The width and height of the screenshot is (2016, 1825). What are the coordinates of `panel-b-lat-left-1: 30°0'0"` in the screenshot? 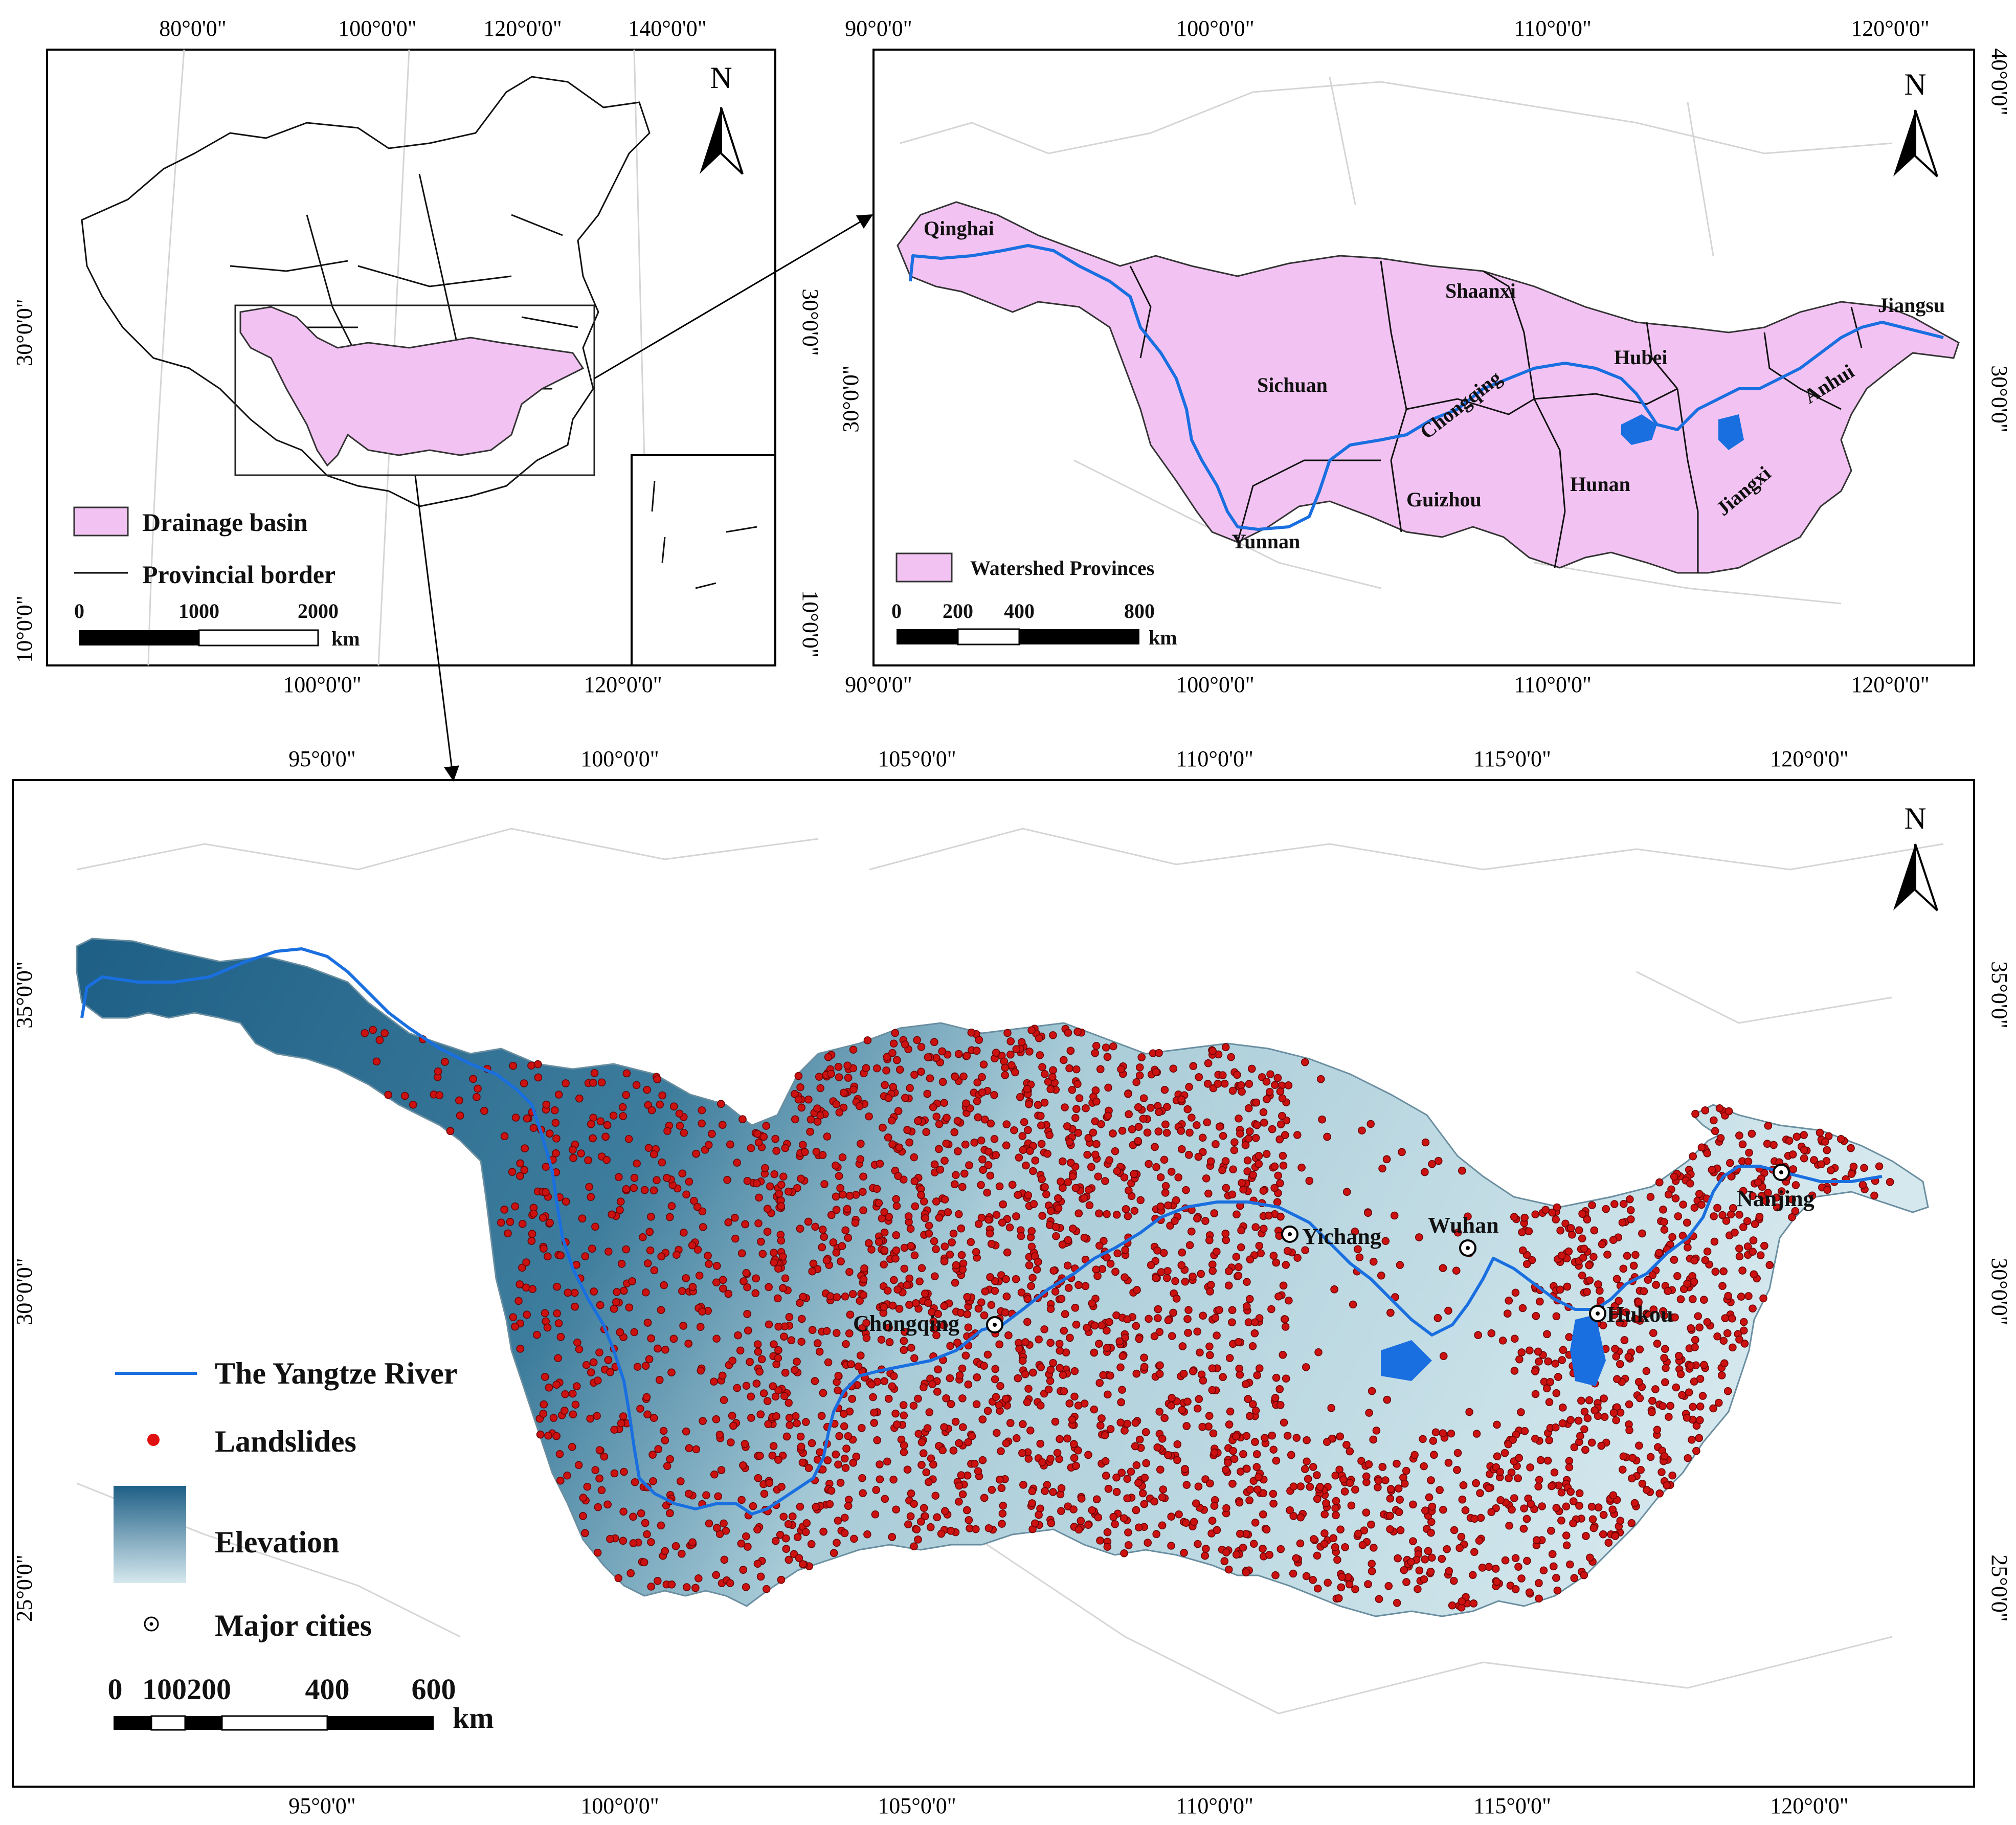 It's located at (850, 399).